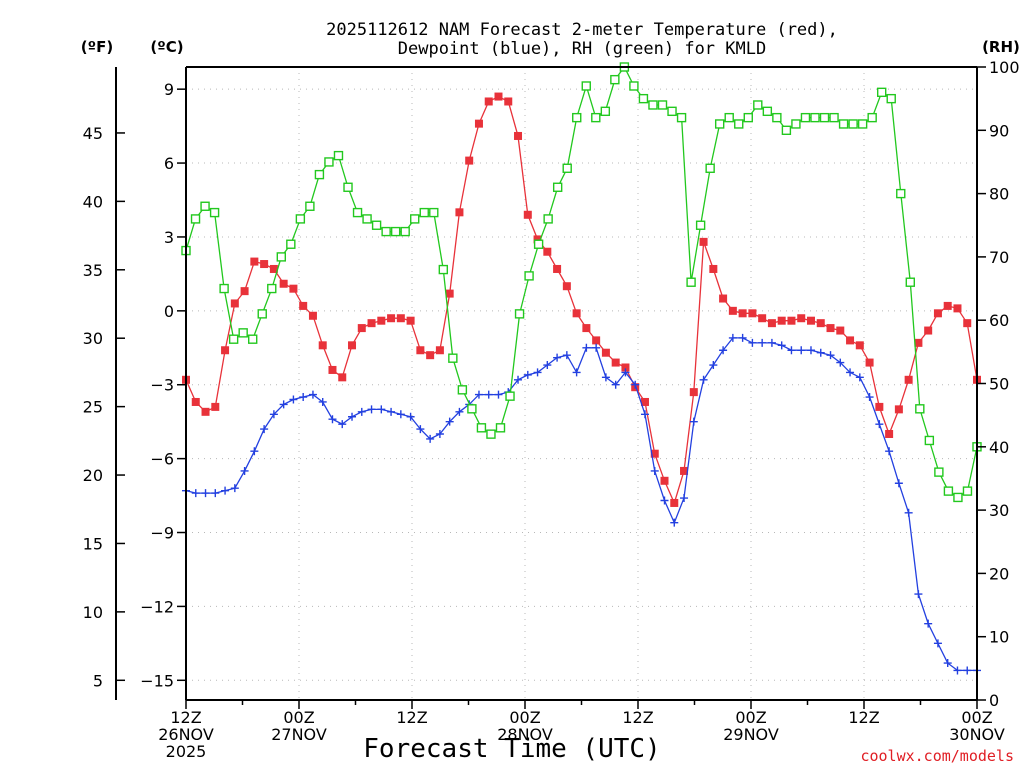 This screenshot has width=1024, height=768. I want to click on unit-label-fahrenheit: (ºF), so click(97, 47).